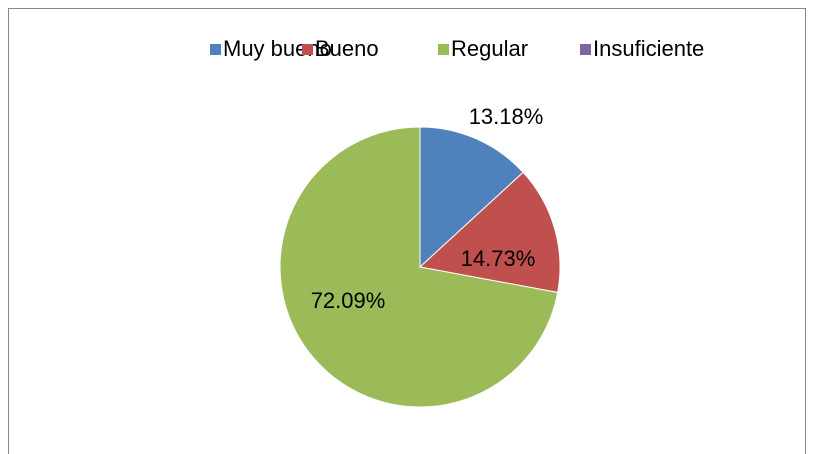 The width and height of the screenshot is (818, 454). What do you see at coordinates (648, 48) in the screenshot?
I see `legend-label: Insuficiente` at bounding box center [648, 48].